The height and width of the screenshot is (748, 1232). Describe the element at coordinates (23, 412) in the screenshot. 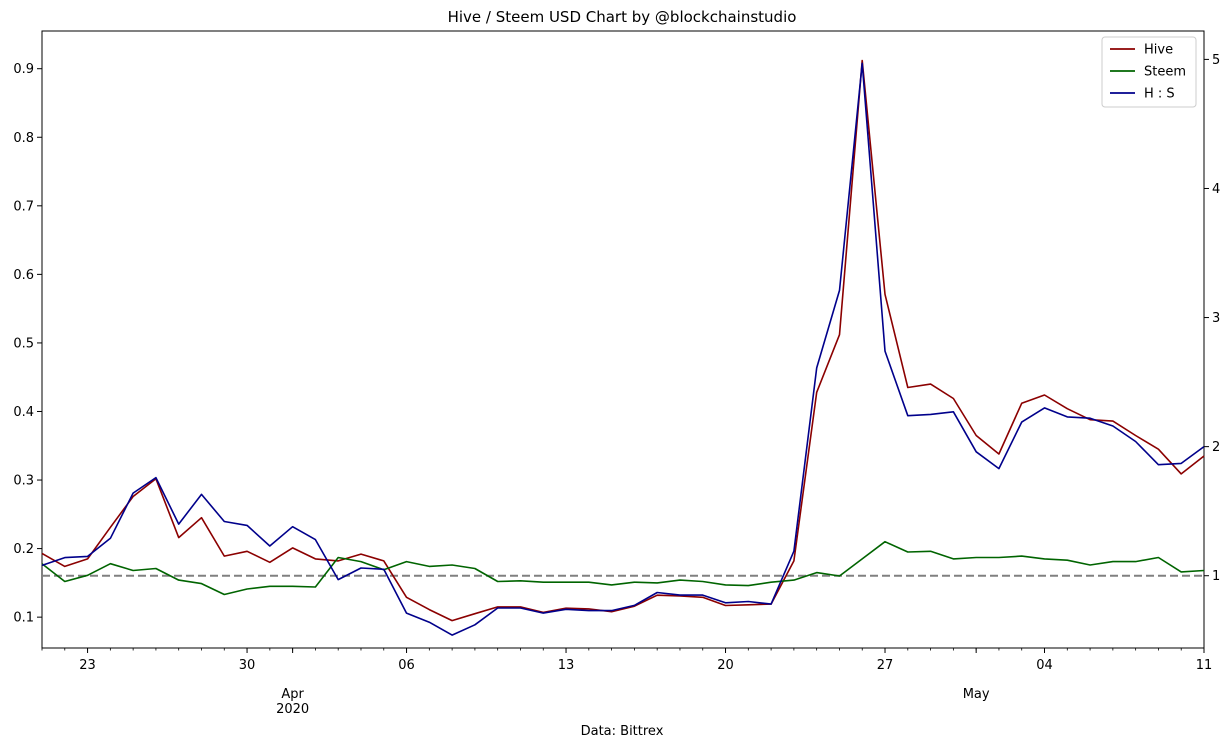

I see `y-left-tick-label: 0.4` at that location.